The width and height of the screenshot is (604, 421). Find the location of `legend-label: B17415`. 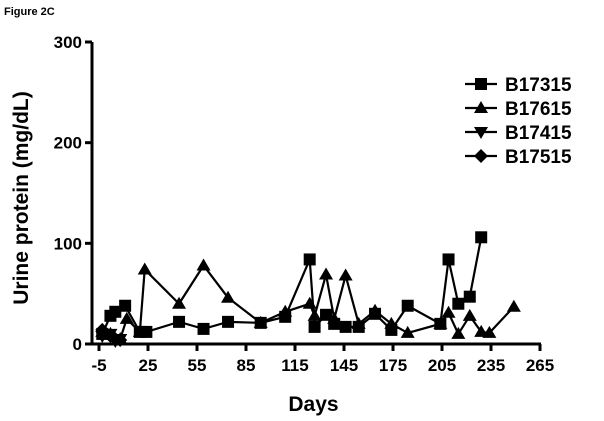

legend-label: B17415 is located at coordinates (538, 133).